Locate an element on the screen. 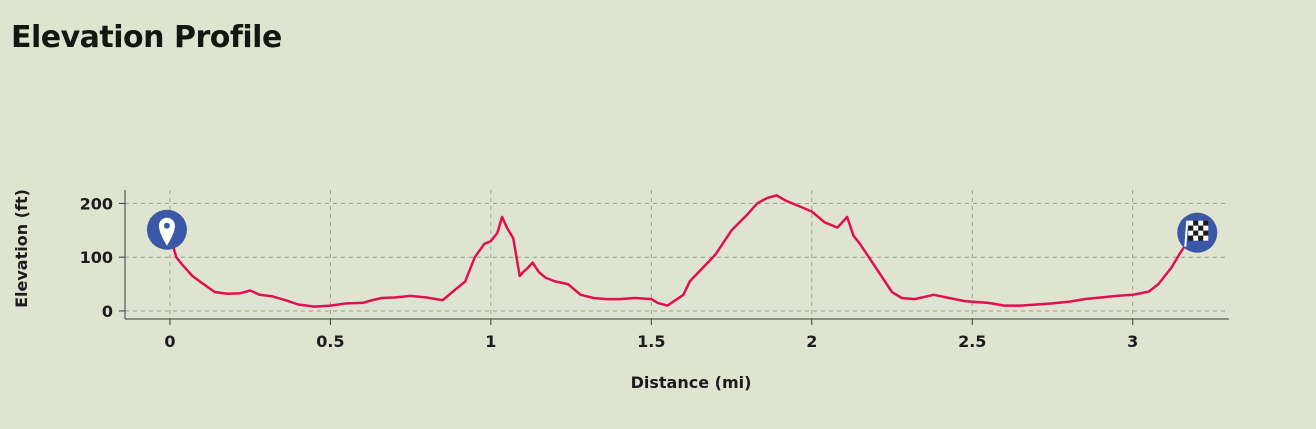  map-pin-icon is located at coordinates (166, 229).